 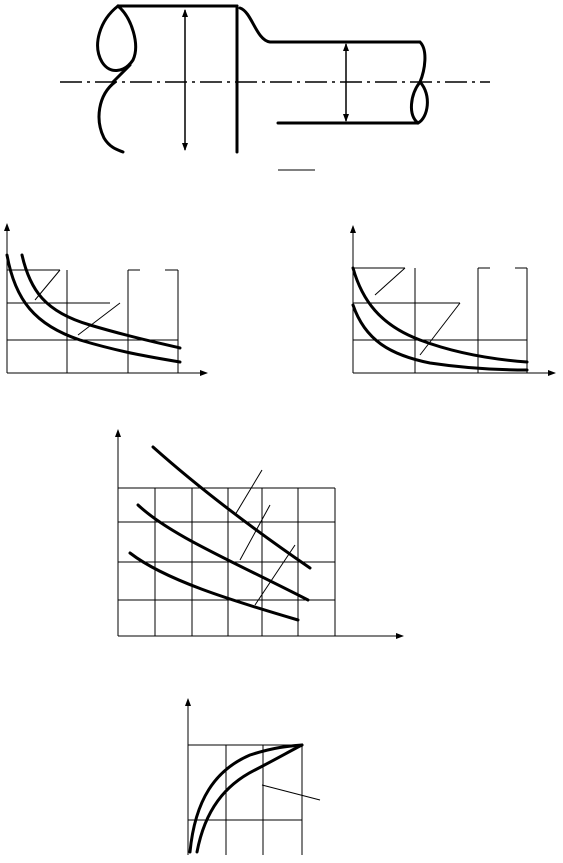 I want to click on shaft-drawing, so click(x=275, y=87).